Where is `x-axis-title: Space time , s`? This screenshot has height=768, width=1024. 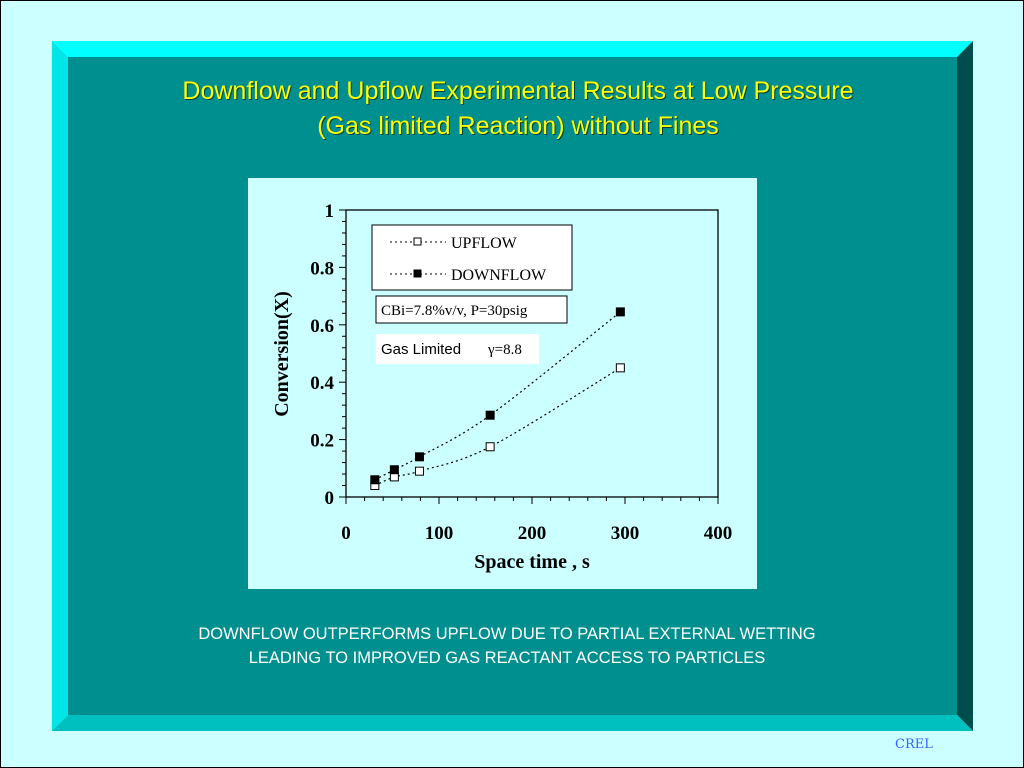
x-axis-title: Space time , s is located at coordinates (532, 562).